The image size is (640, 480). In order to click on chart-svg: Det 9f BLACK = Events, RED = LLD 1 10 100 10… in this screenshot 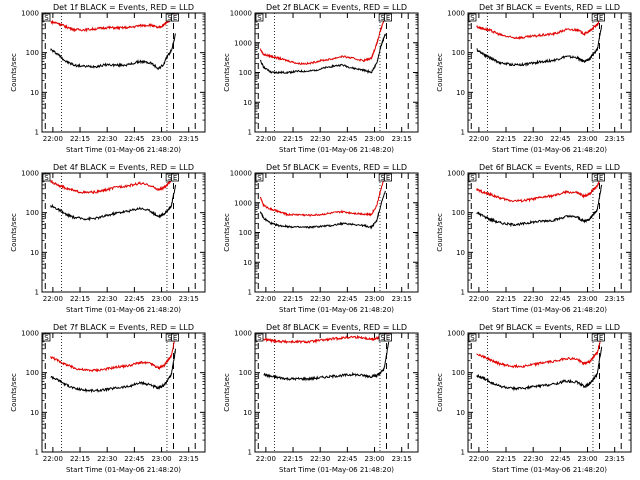, I will do `click(534, 398)`.